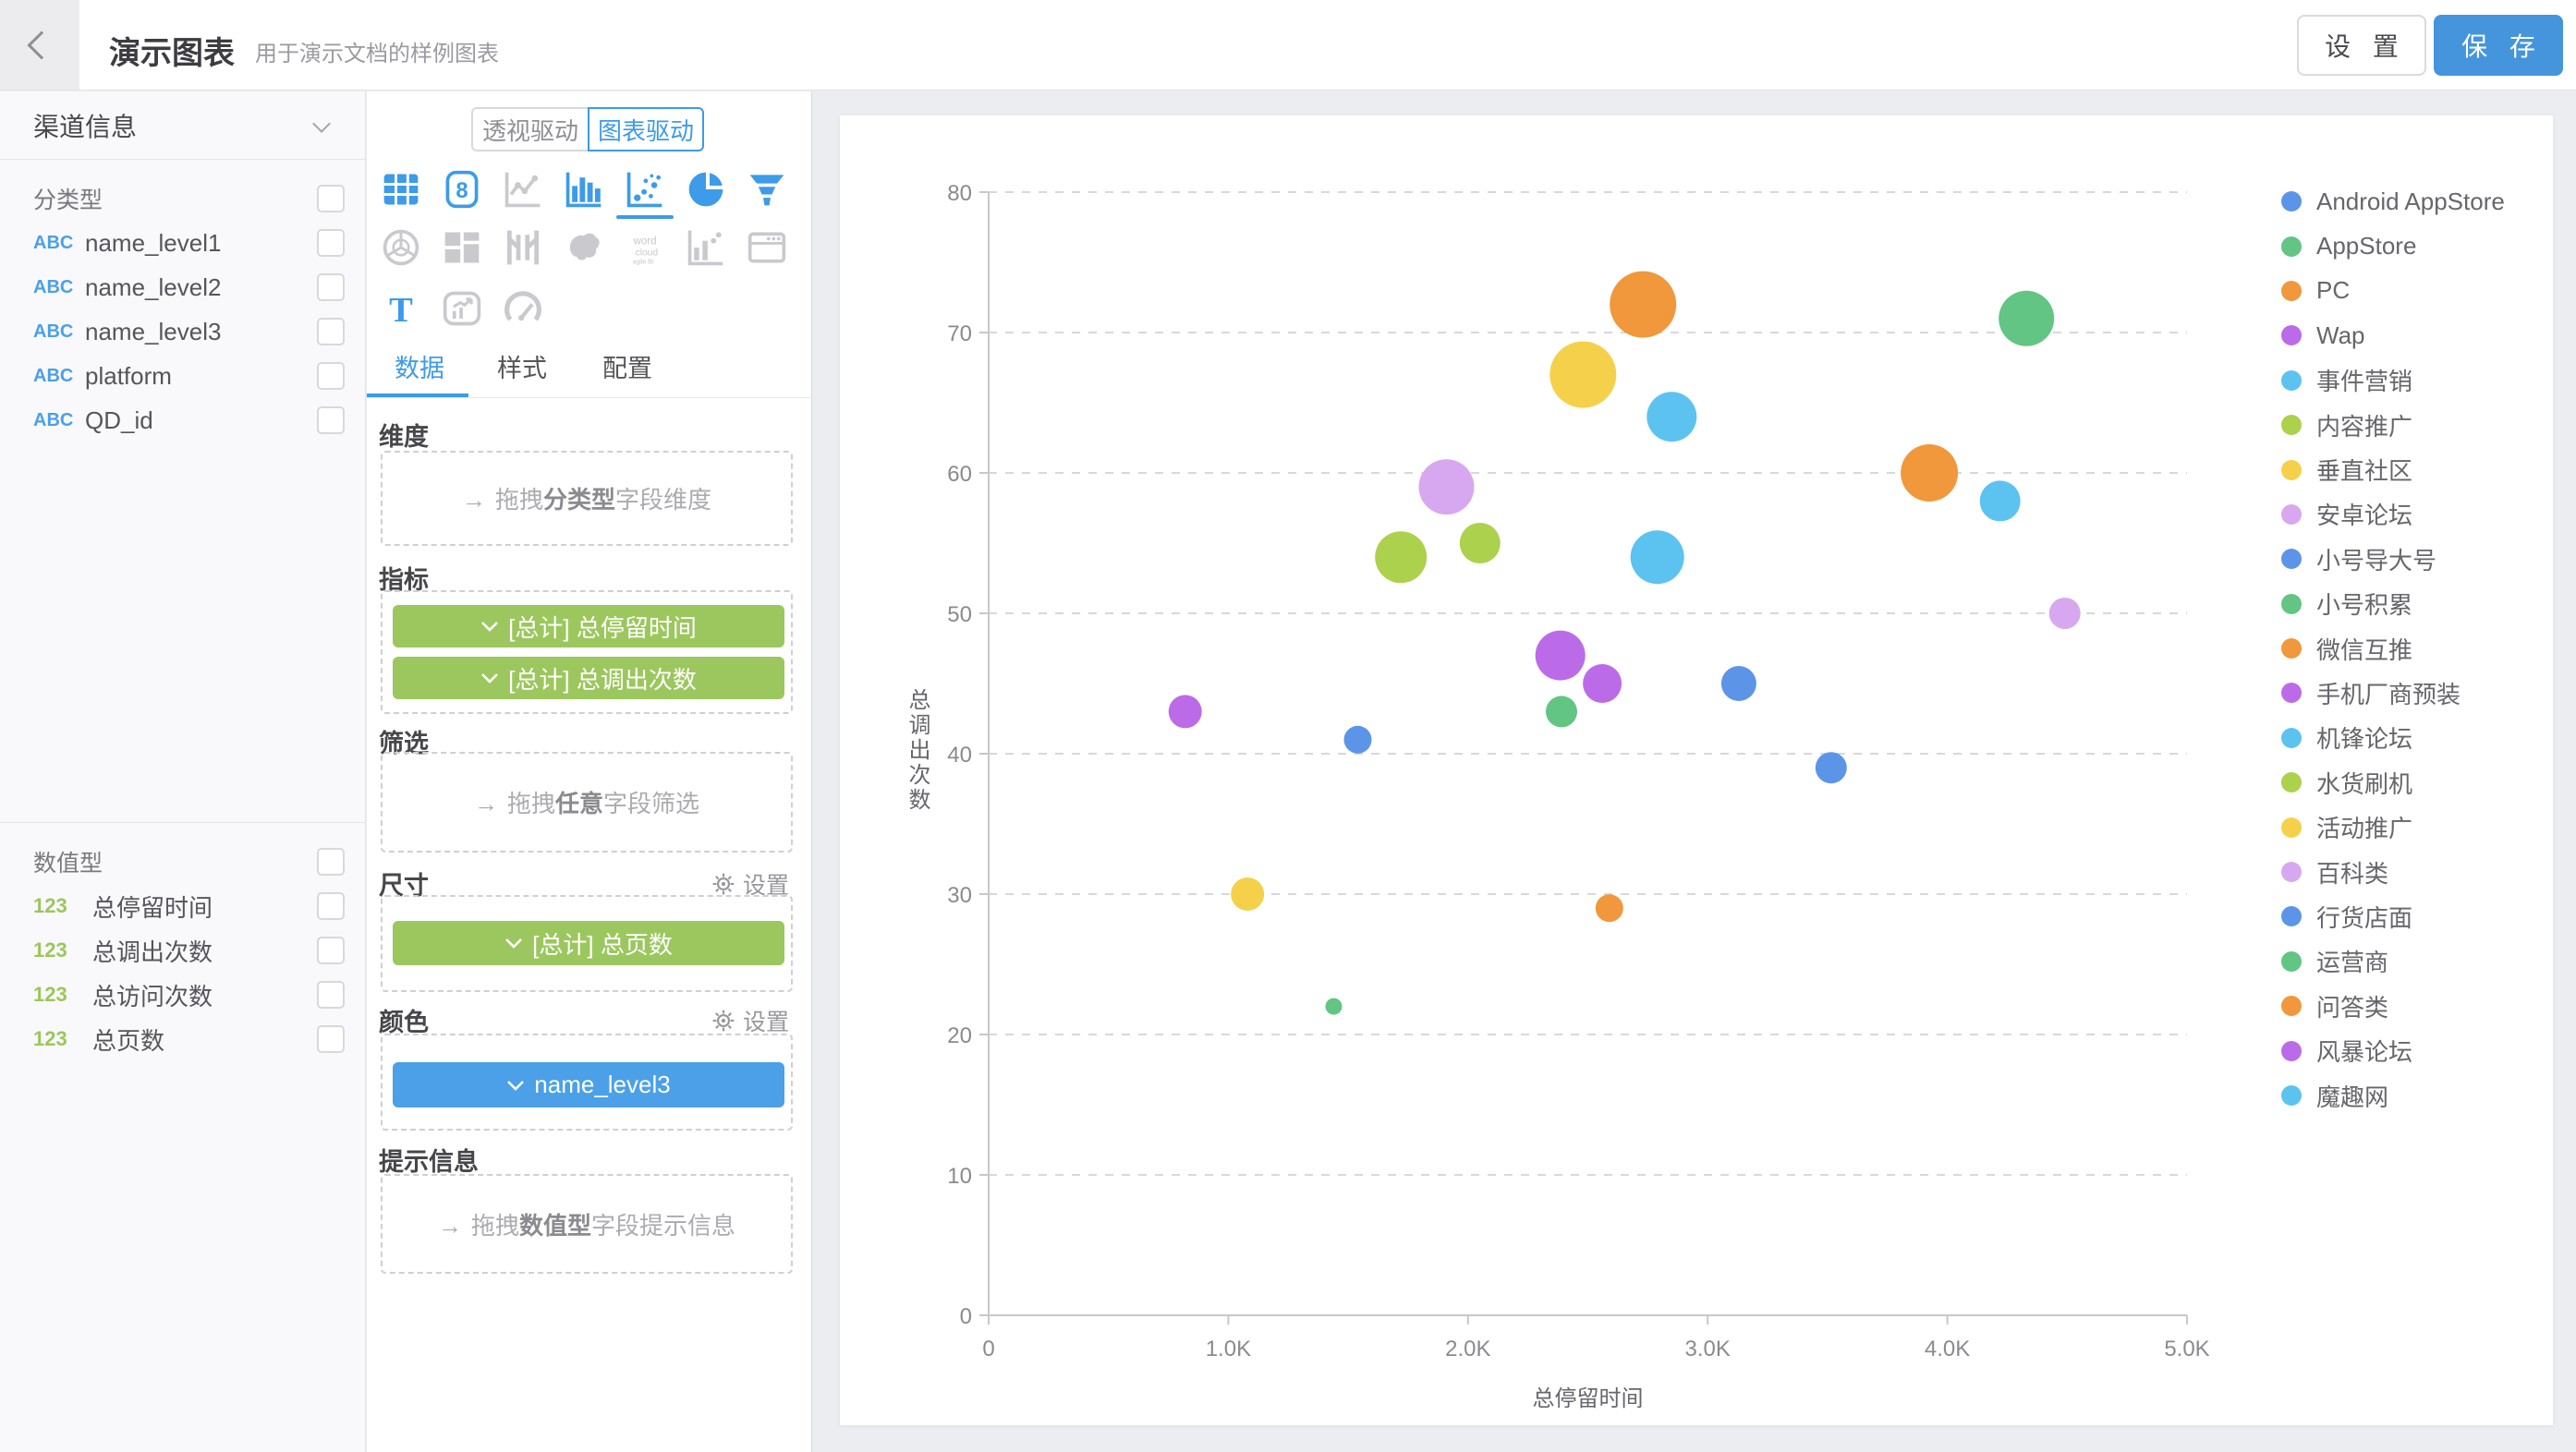 The width and height of the screenshot is (2576, 1452). I want to click on legend-item-微信互推: 微信互推, so click(2393, 648).